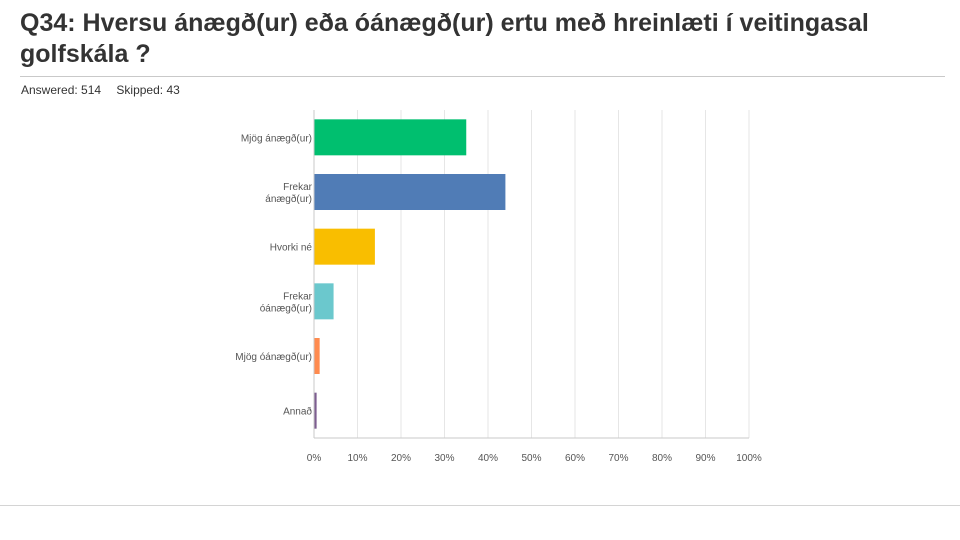  I want to click on answered-count: Answered: 514, so click(61, 90).